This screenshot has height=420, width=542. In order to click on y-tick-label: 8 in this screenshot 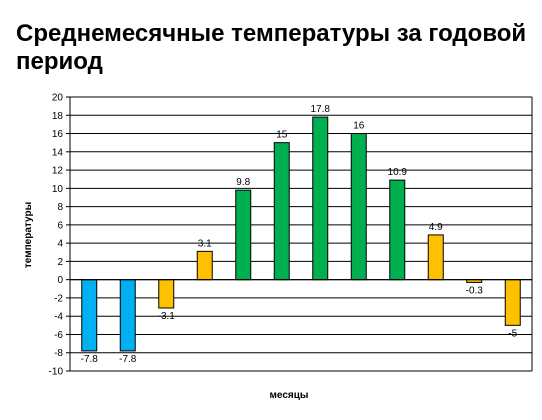, I will do `click(60, 207)`.